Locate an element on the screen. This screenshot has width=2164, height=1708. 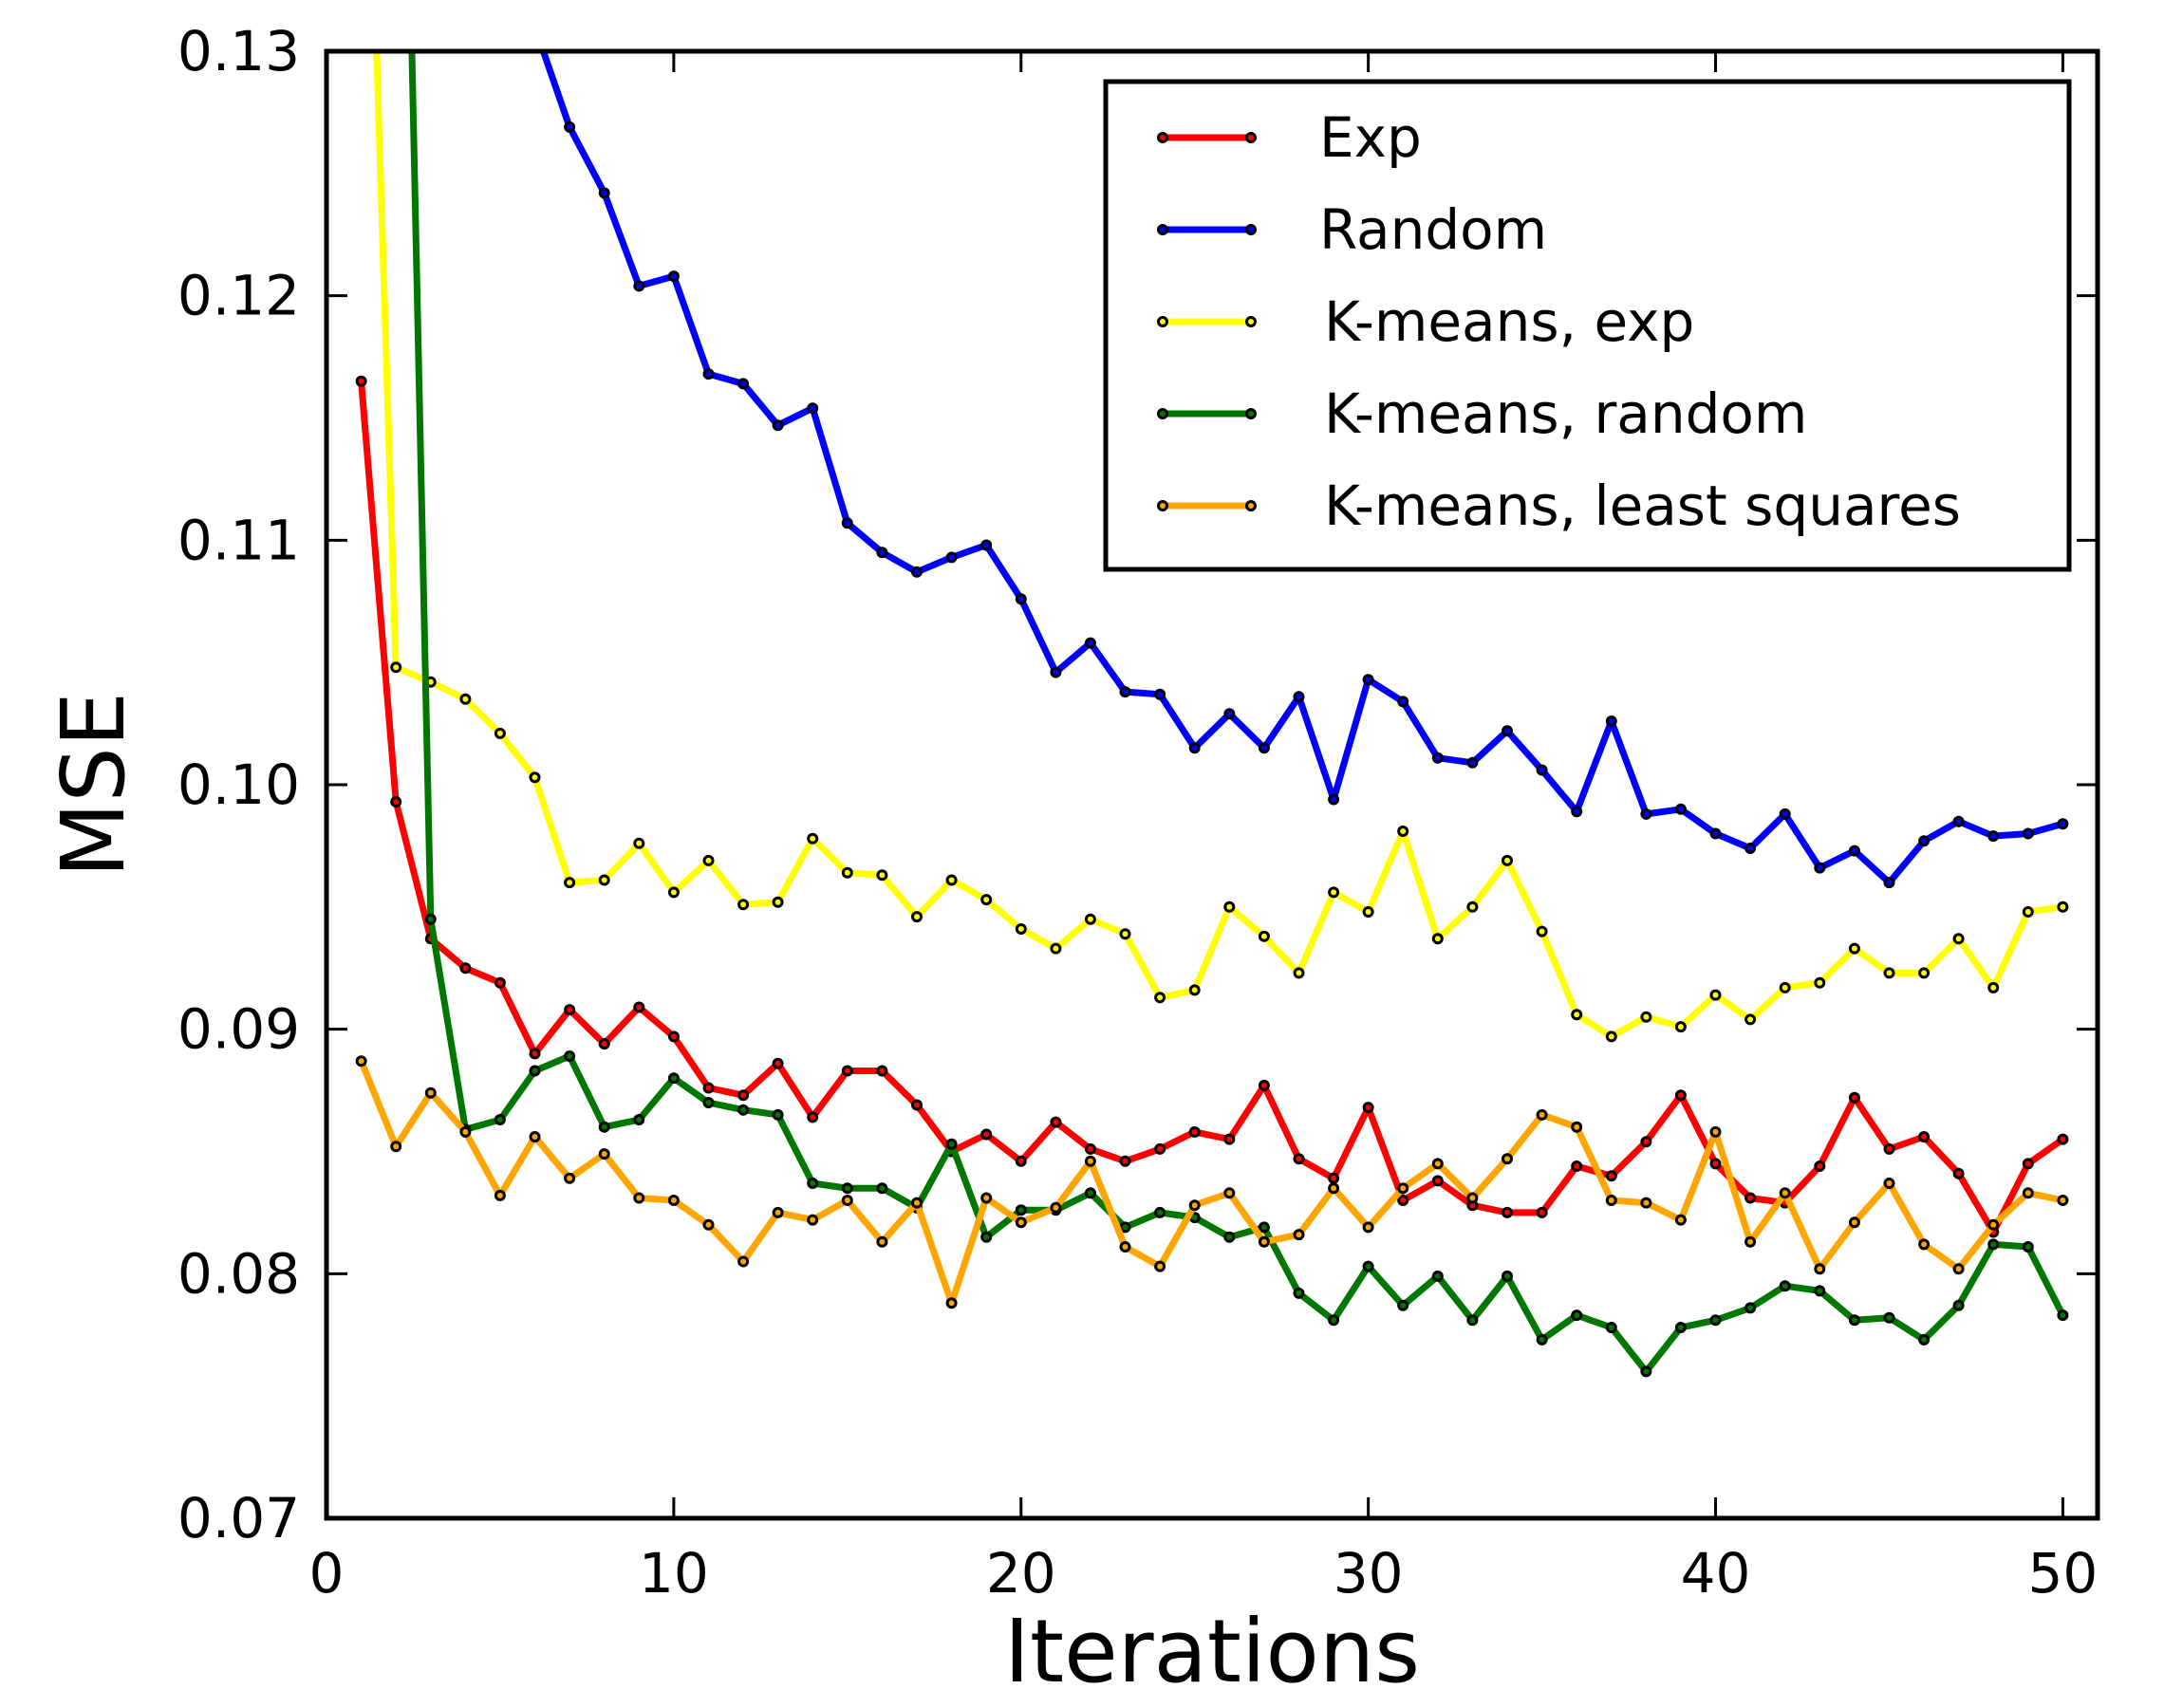
y-axis-title: MSE is located at coordinates (93, 785).